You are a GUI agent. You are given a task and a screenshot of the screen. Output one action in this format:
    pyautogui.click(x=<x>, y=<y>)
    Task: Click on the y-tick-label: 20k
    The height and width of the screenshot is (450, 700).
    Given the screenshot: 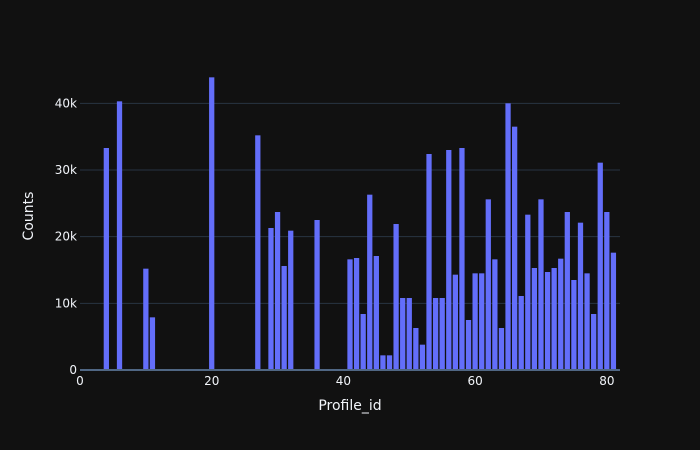 What is the action you would take?
    pyautogui.click(x=66, y=237)
    